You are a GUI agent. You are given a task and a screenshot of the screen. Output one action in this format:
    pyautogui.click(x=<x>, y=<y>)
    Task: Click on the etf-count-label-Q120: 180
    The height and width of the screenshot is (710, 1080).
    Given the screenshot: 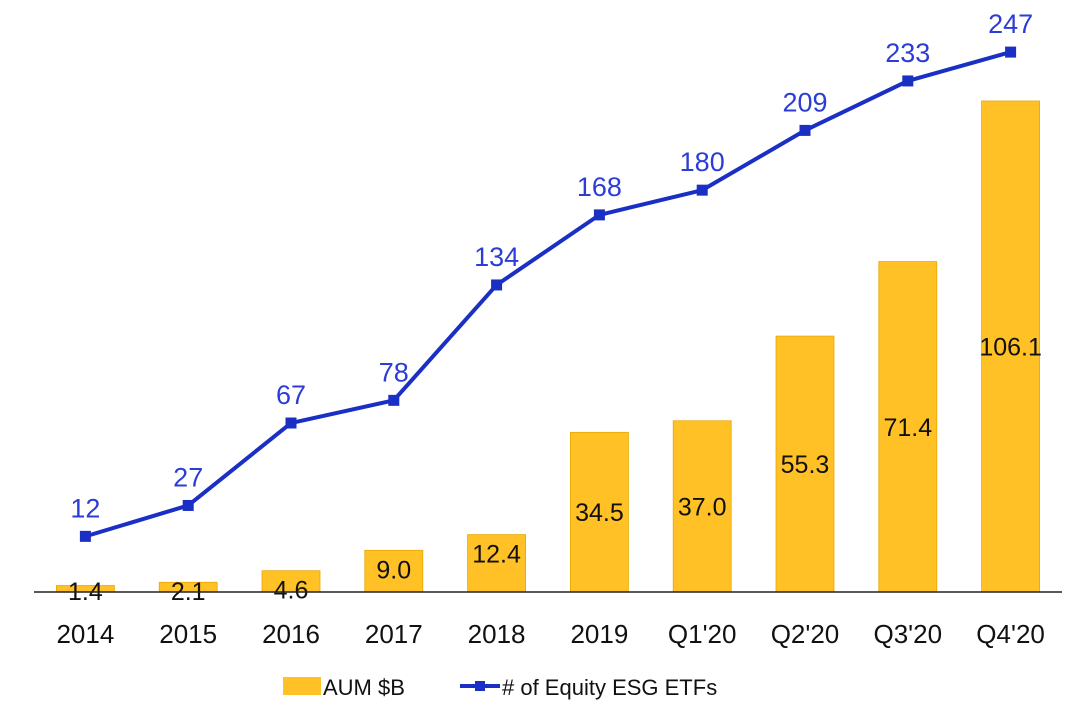 What is the action you would take?
    pyautogui.click(x=702, y=162)
    